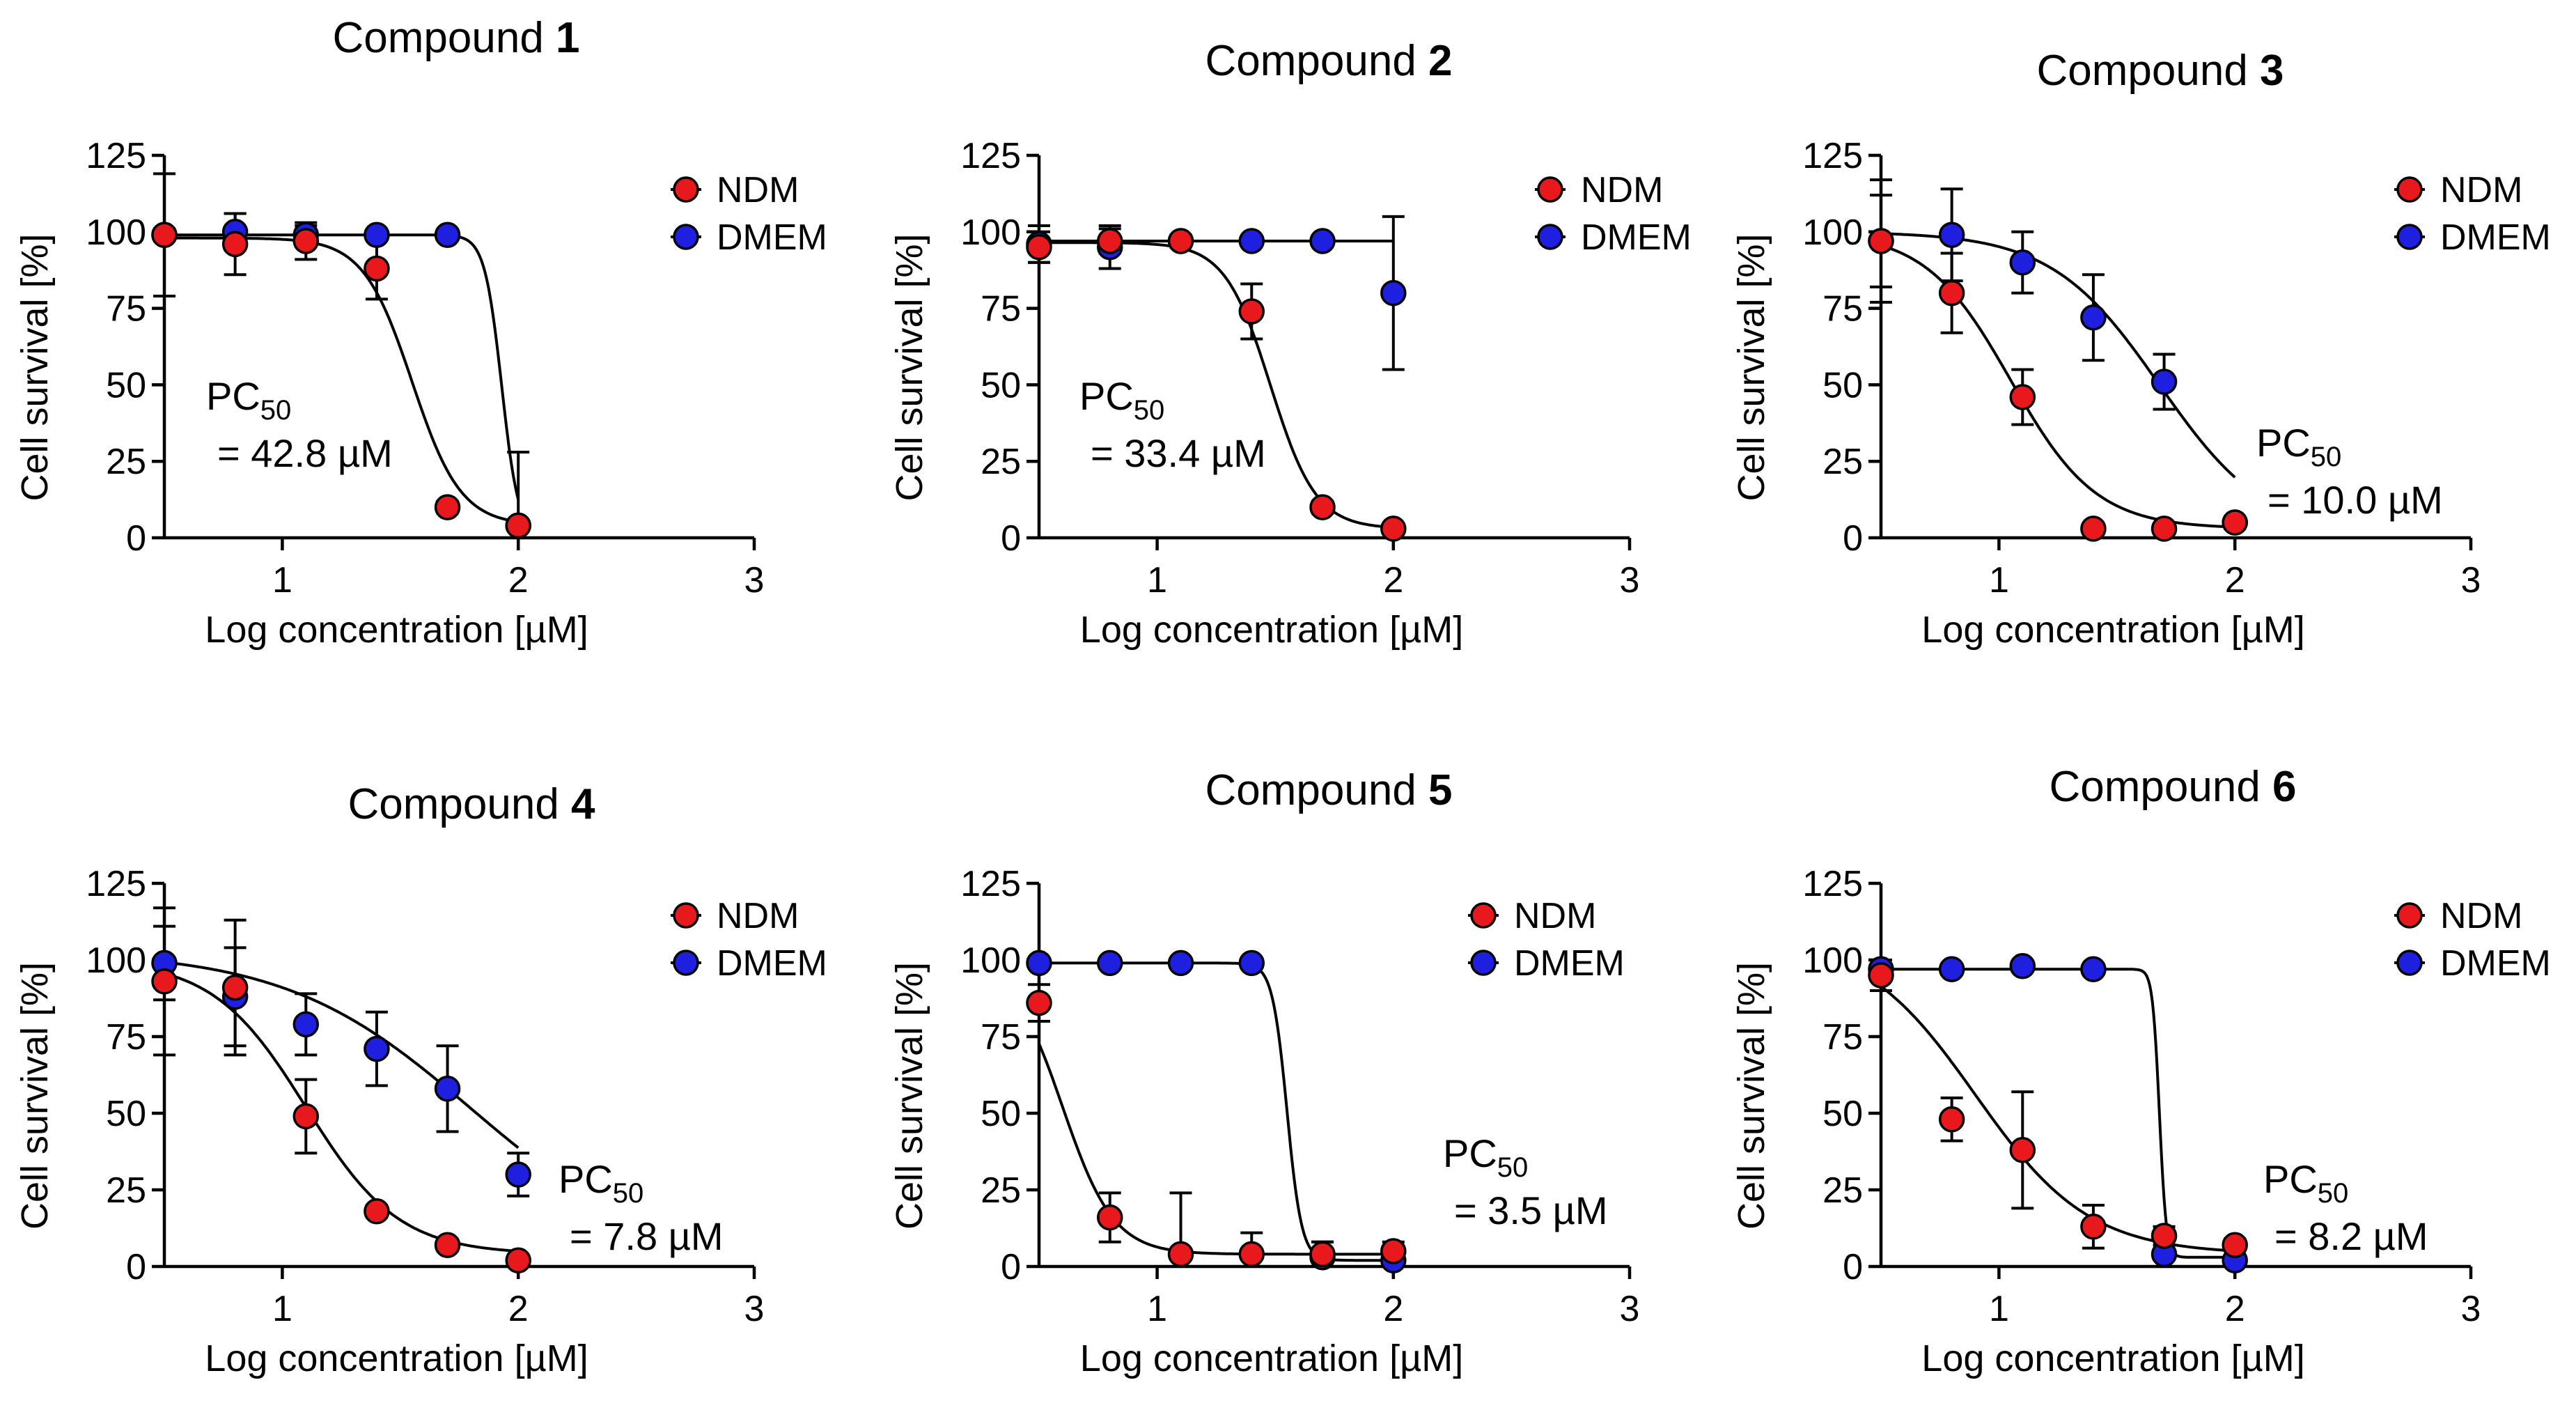 The width and height of the screenshot is (2576, 1410). Describe the element at coordinates (126, 1037) in the screenshot. I see `y-tick-label: 75` at that location.